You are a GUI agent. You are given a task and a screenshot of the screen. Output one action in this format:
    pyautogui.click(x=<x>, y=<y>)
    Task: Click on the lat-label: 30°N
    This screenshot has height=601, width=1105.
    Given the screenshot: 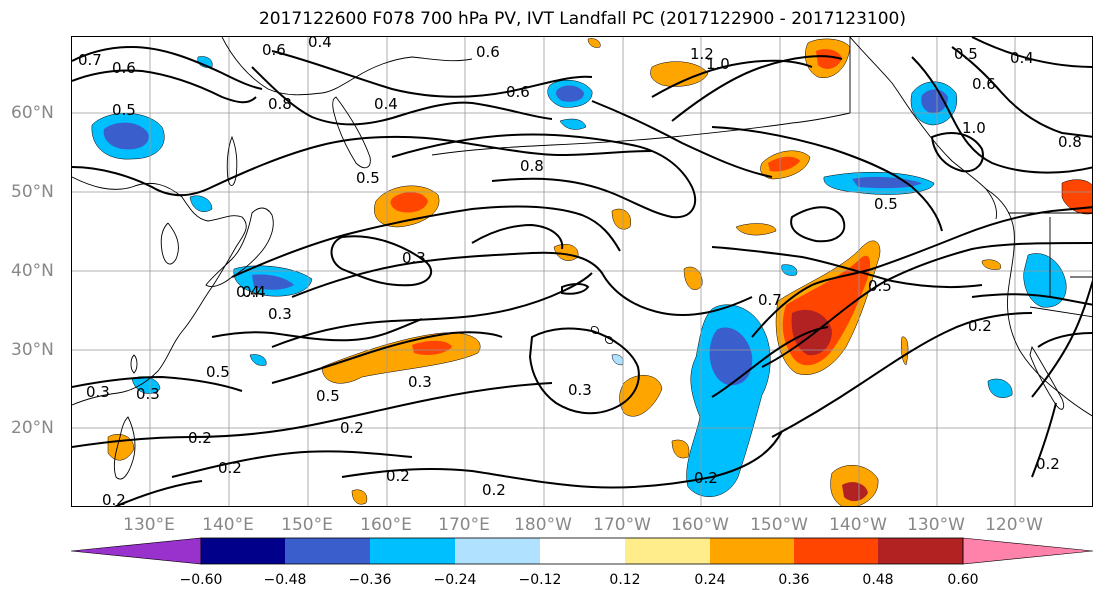 What is the action you would take?
    pyautogui.click(x=32, y=350)
    